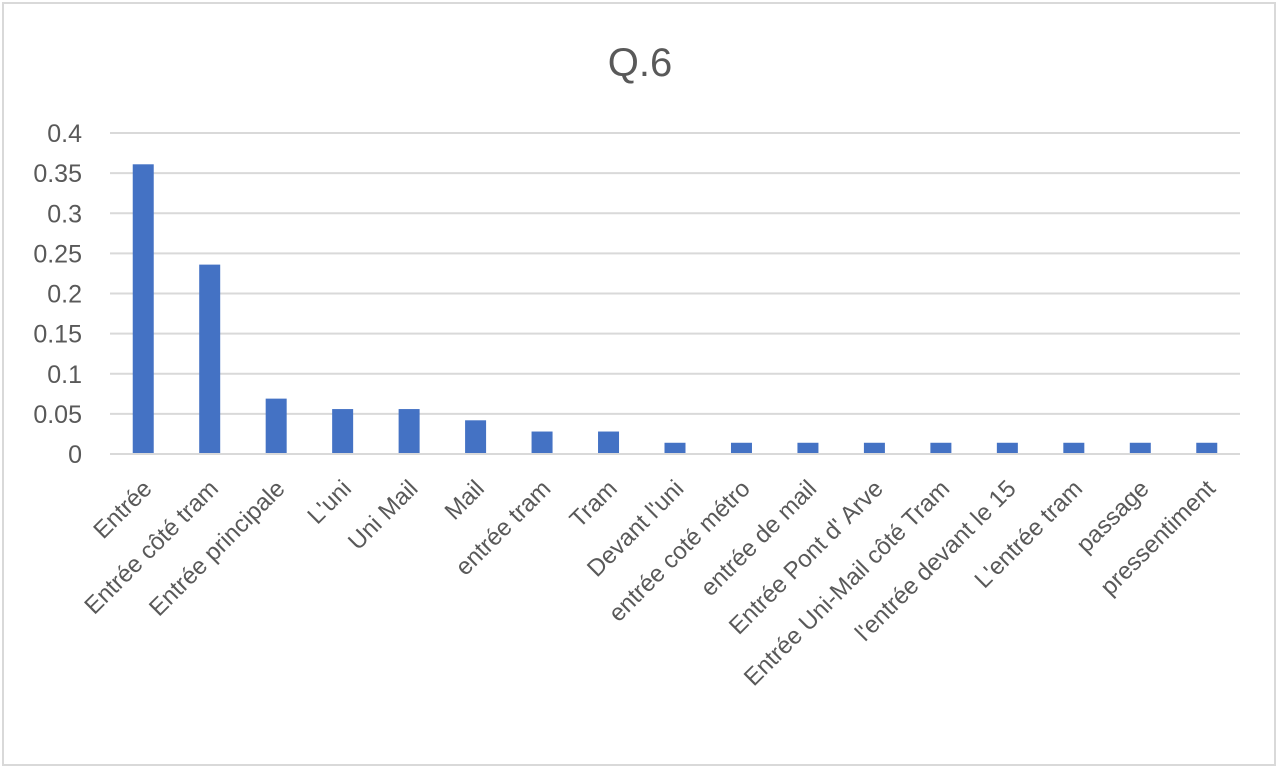  I want to click on x-tick-label: Uni Mail, so click(383, 515).